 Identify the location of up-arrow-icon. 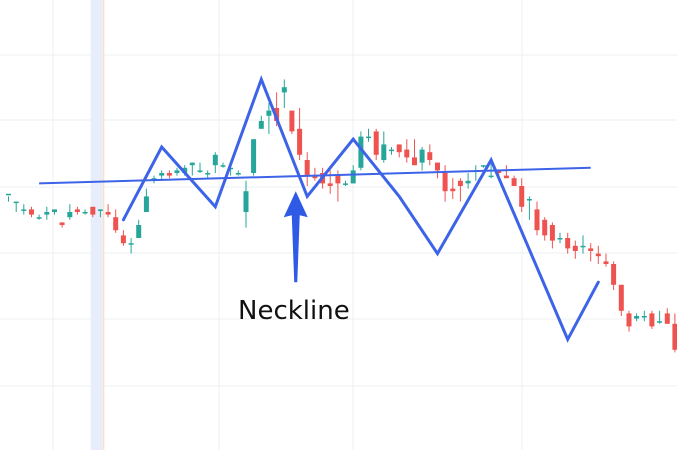
(295, 237).